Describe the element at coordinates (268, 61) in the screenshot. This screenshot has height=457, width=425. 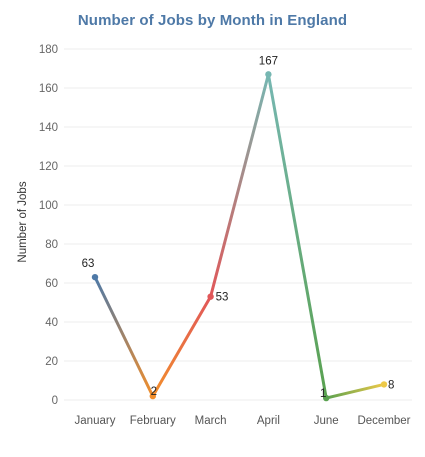
I see `data-label: 167` at that location.